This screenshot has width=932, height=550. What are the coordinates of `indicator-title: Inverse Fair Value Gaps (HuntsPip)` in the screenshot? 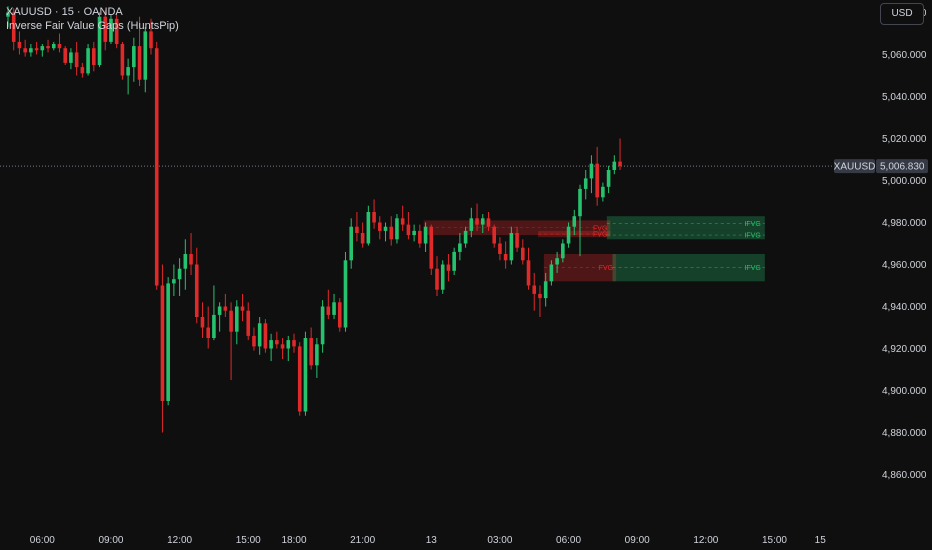 It's located at (92, 26).